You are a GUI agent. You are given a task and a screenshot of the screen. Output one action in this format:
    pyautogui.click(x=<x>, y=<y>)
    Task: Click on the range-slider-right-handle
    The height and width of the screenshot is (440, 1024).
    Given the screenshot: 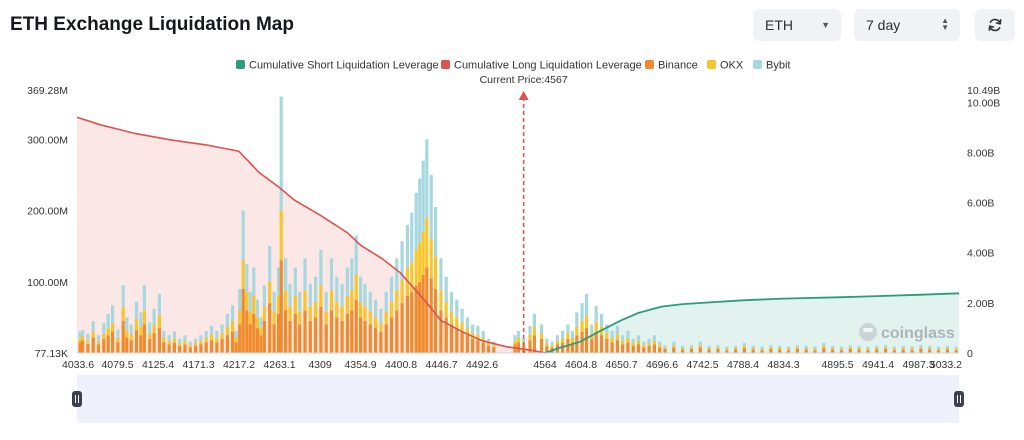 What is the action you would take?
    pyautogui.click(x=959, y=399)
    